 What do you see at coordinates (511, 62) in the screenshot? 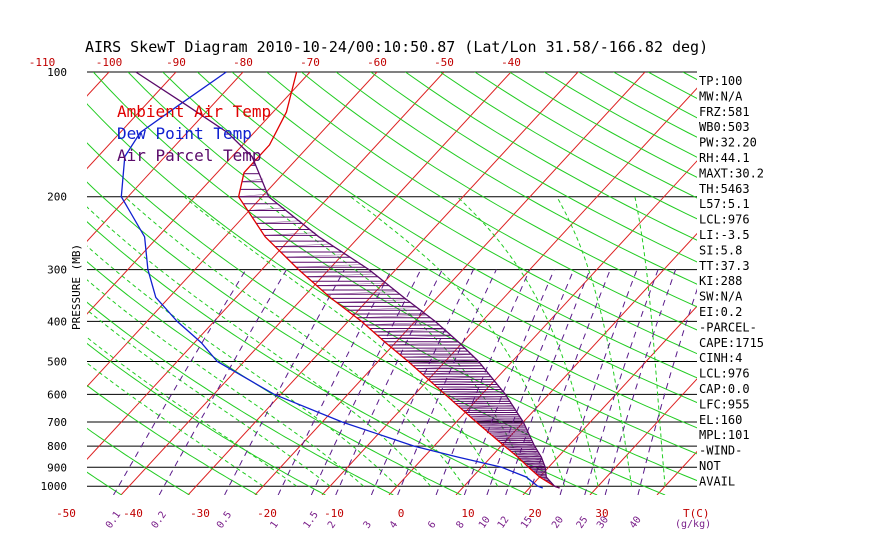
I see `top-temp-tick-label: -40` at bounding box center [511, 62].